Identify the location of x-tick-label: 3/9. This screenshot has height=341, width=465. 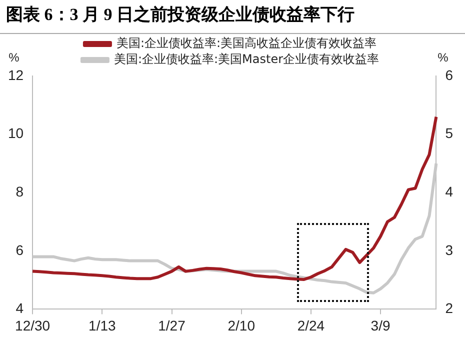
(380, 325).